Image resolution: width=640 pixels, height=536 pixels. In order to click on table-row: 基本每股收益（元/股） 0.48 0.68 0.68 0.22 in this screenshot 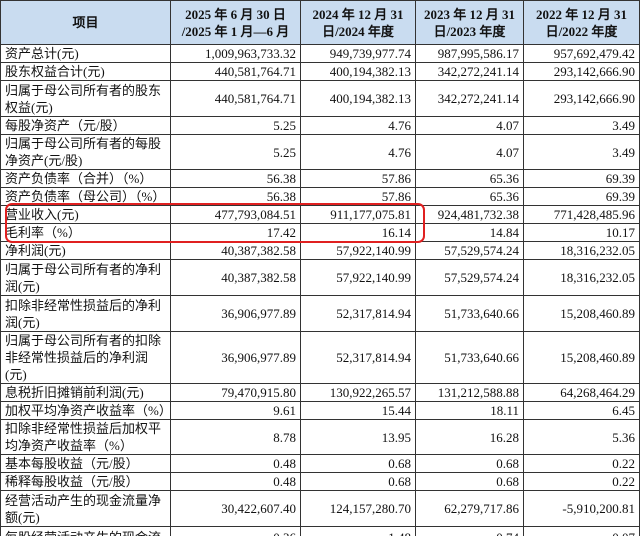, I will do `click(320, 463)`.